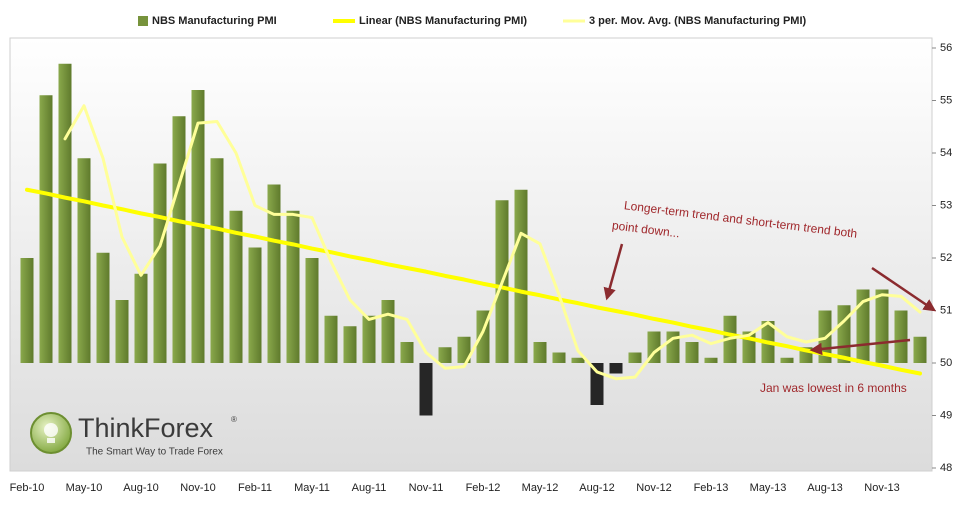  Describe the element at coordinates (881, 488) in the screenshot. I see `x-tick-label: Nov-13` at that location.